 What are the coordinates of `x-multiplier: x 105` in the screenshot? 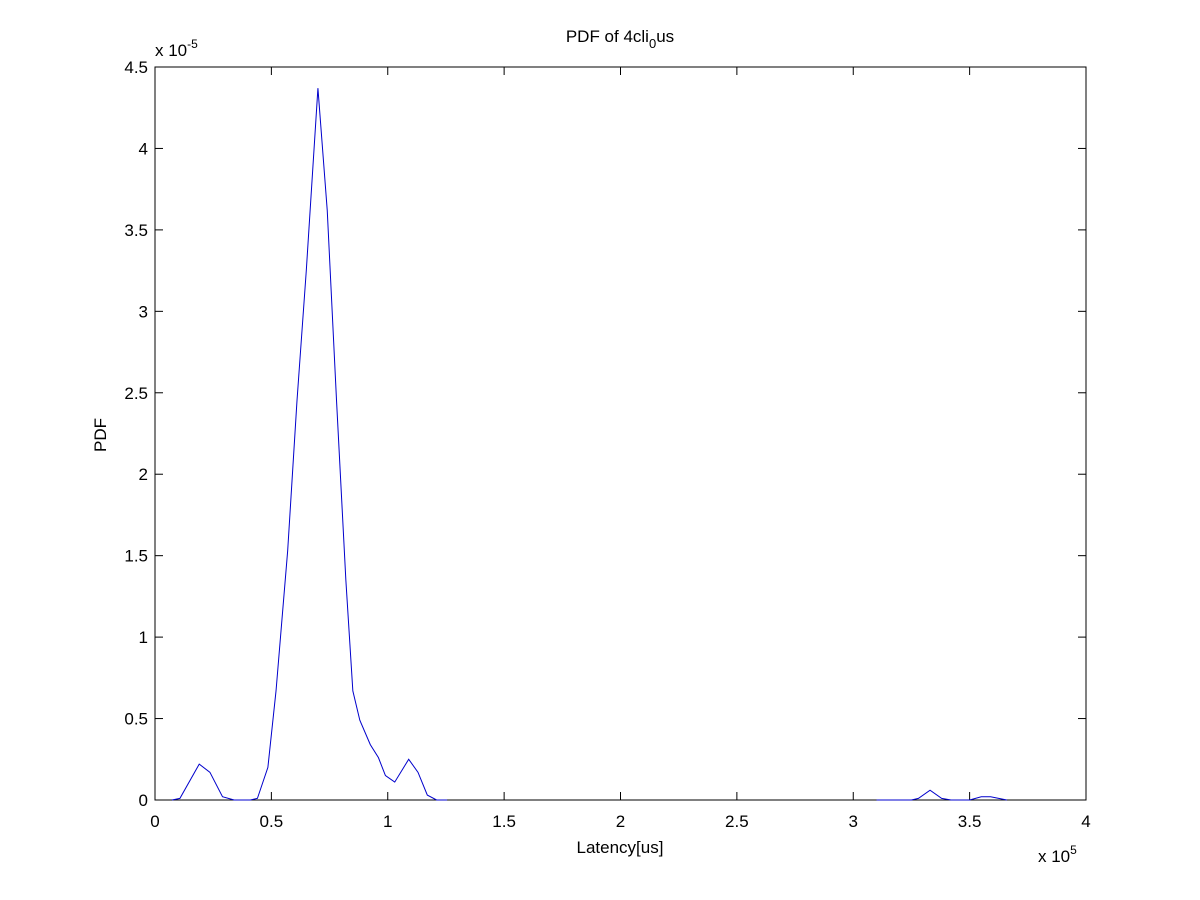 It's located at (1057, 854).